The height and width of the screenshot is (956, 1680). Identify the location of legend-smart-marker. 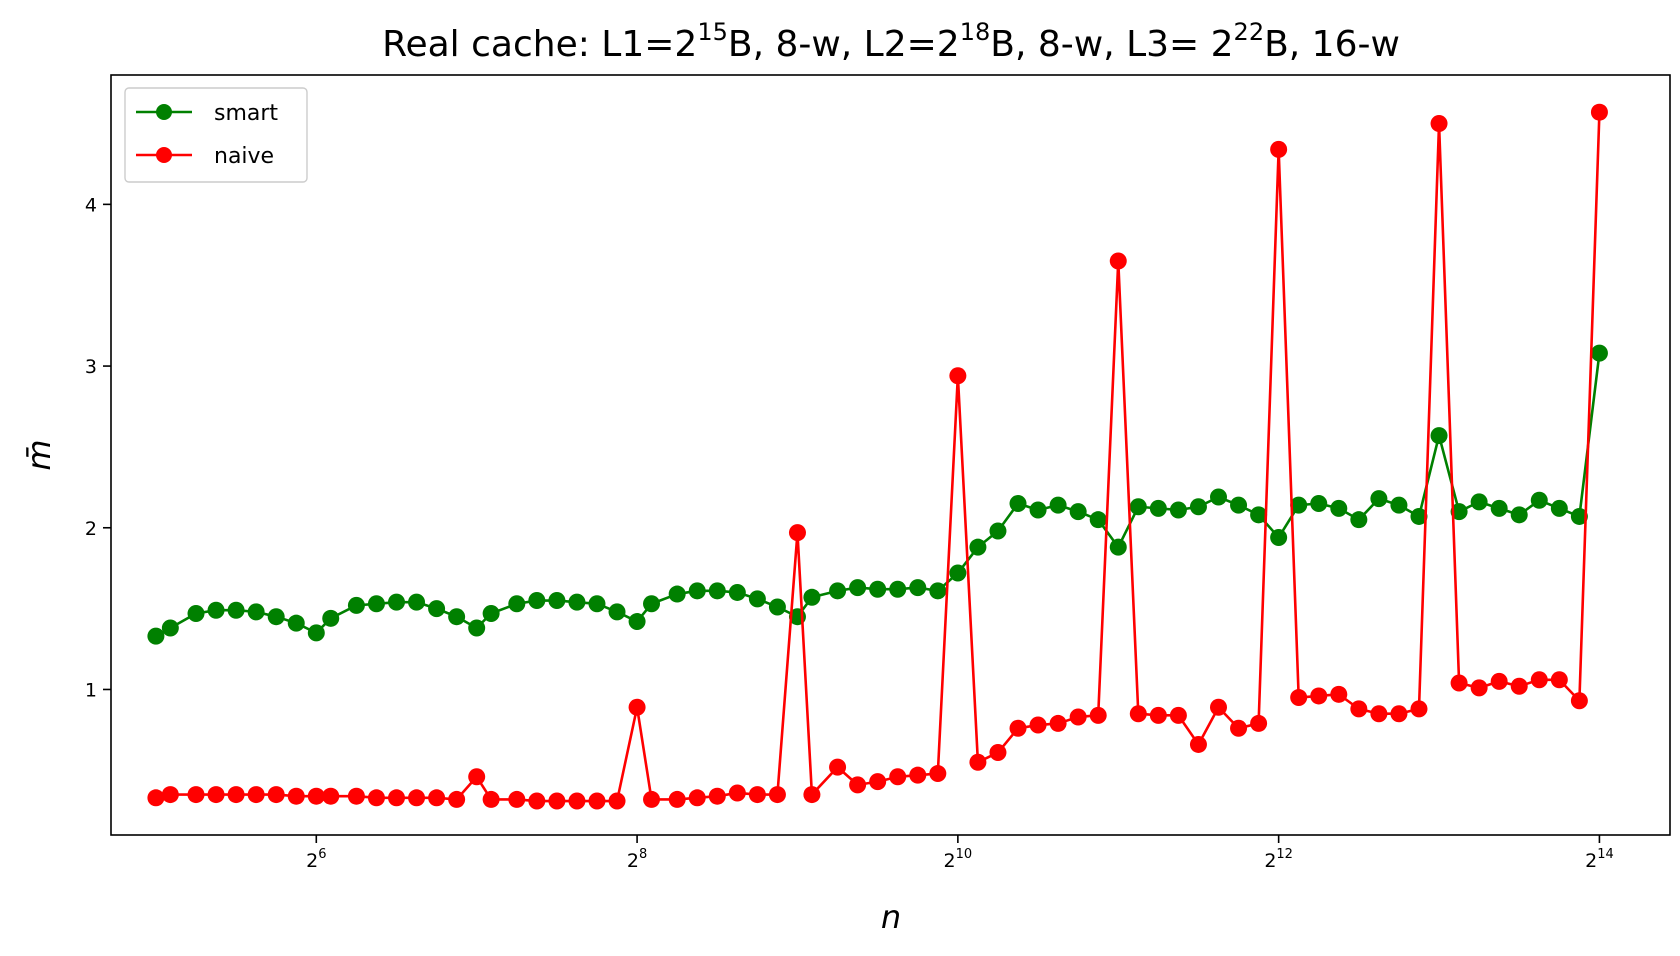
(164, 112).